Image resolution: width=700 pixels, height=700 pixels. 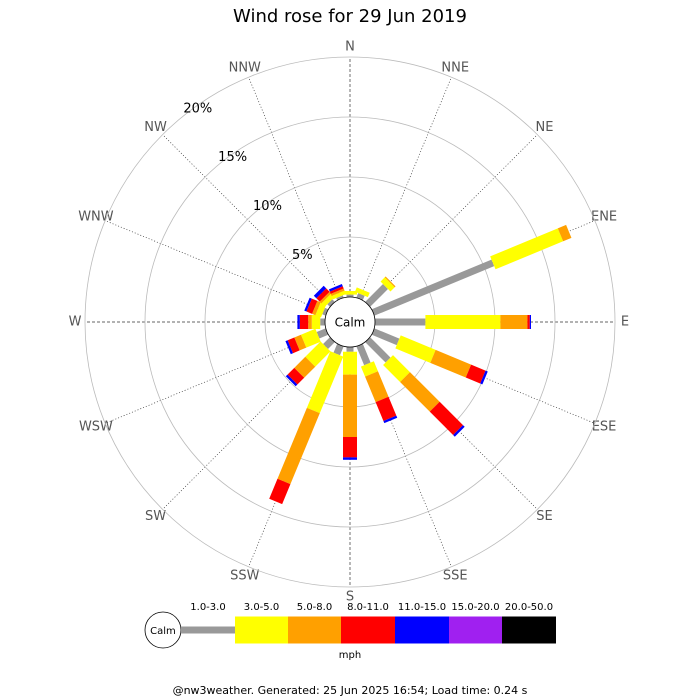 What do you see at coordinates (350, 655) in the screenshot?
I see `units-label: mph` at bounding box center [350, 655].